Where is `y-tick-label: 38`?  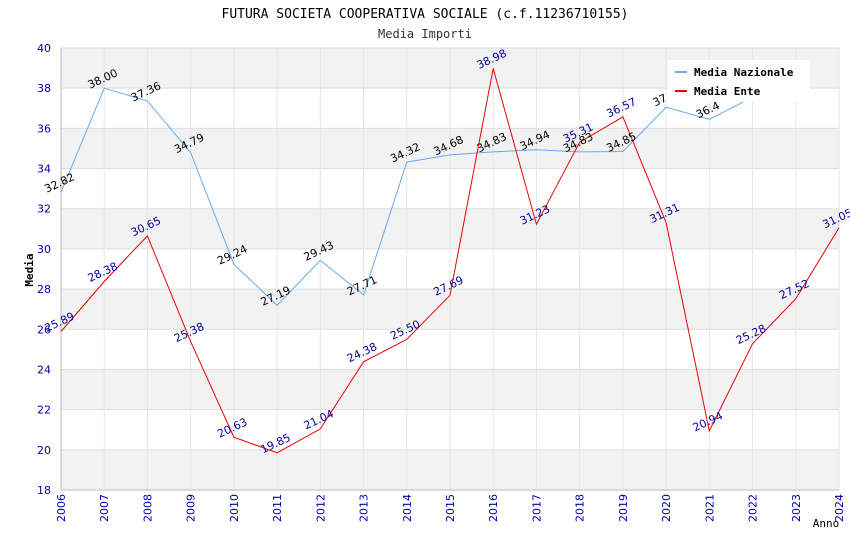 y-tick-label: 38 is located at coordinates (44, 88).